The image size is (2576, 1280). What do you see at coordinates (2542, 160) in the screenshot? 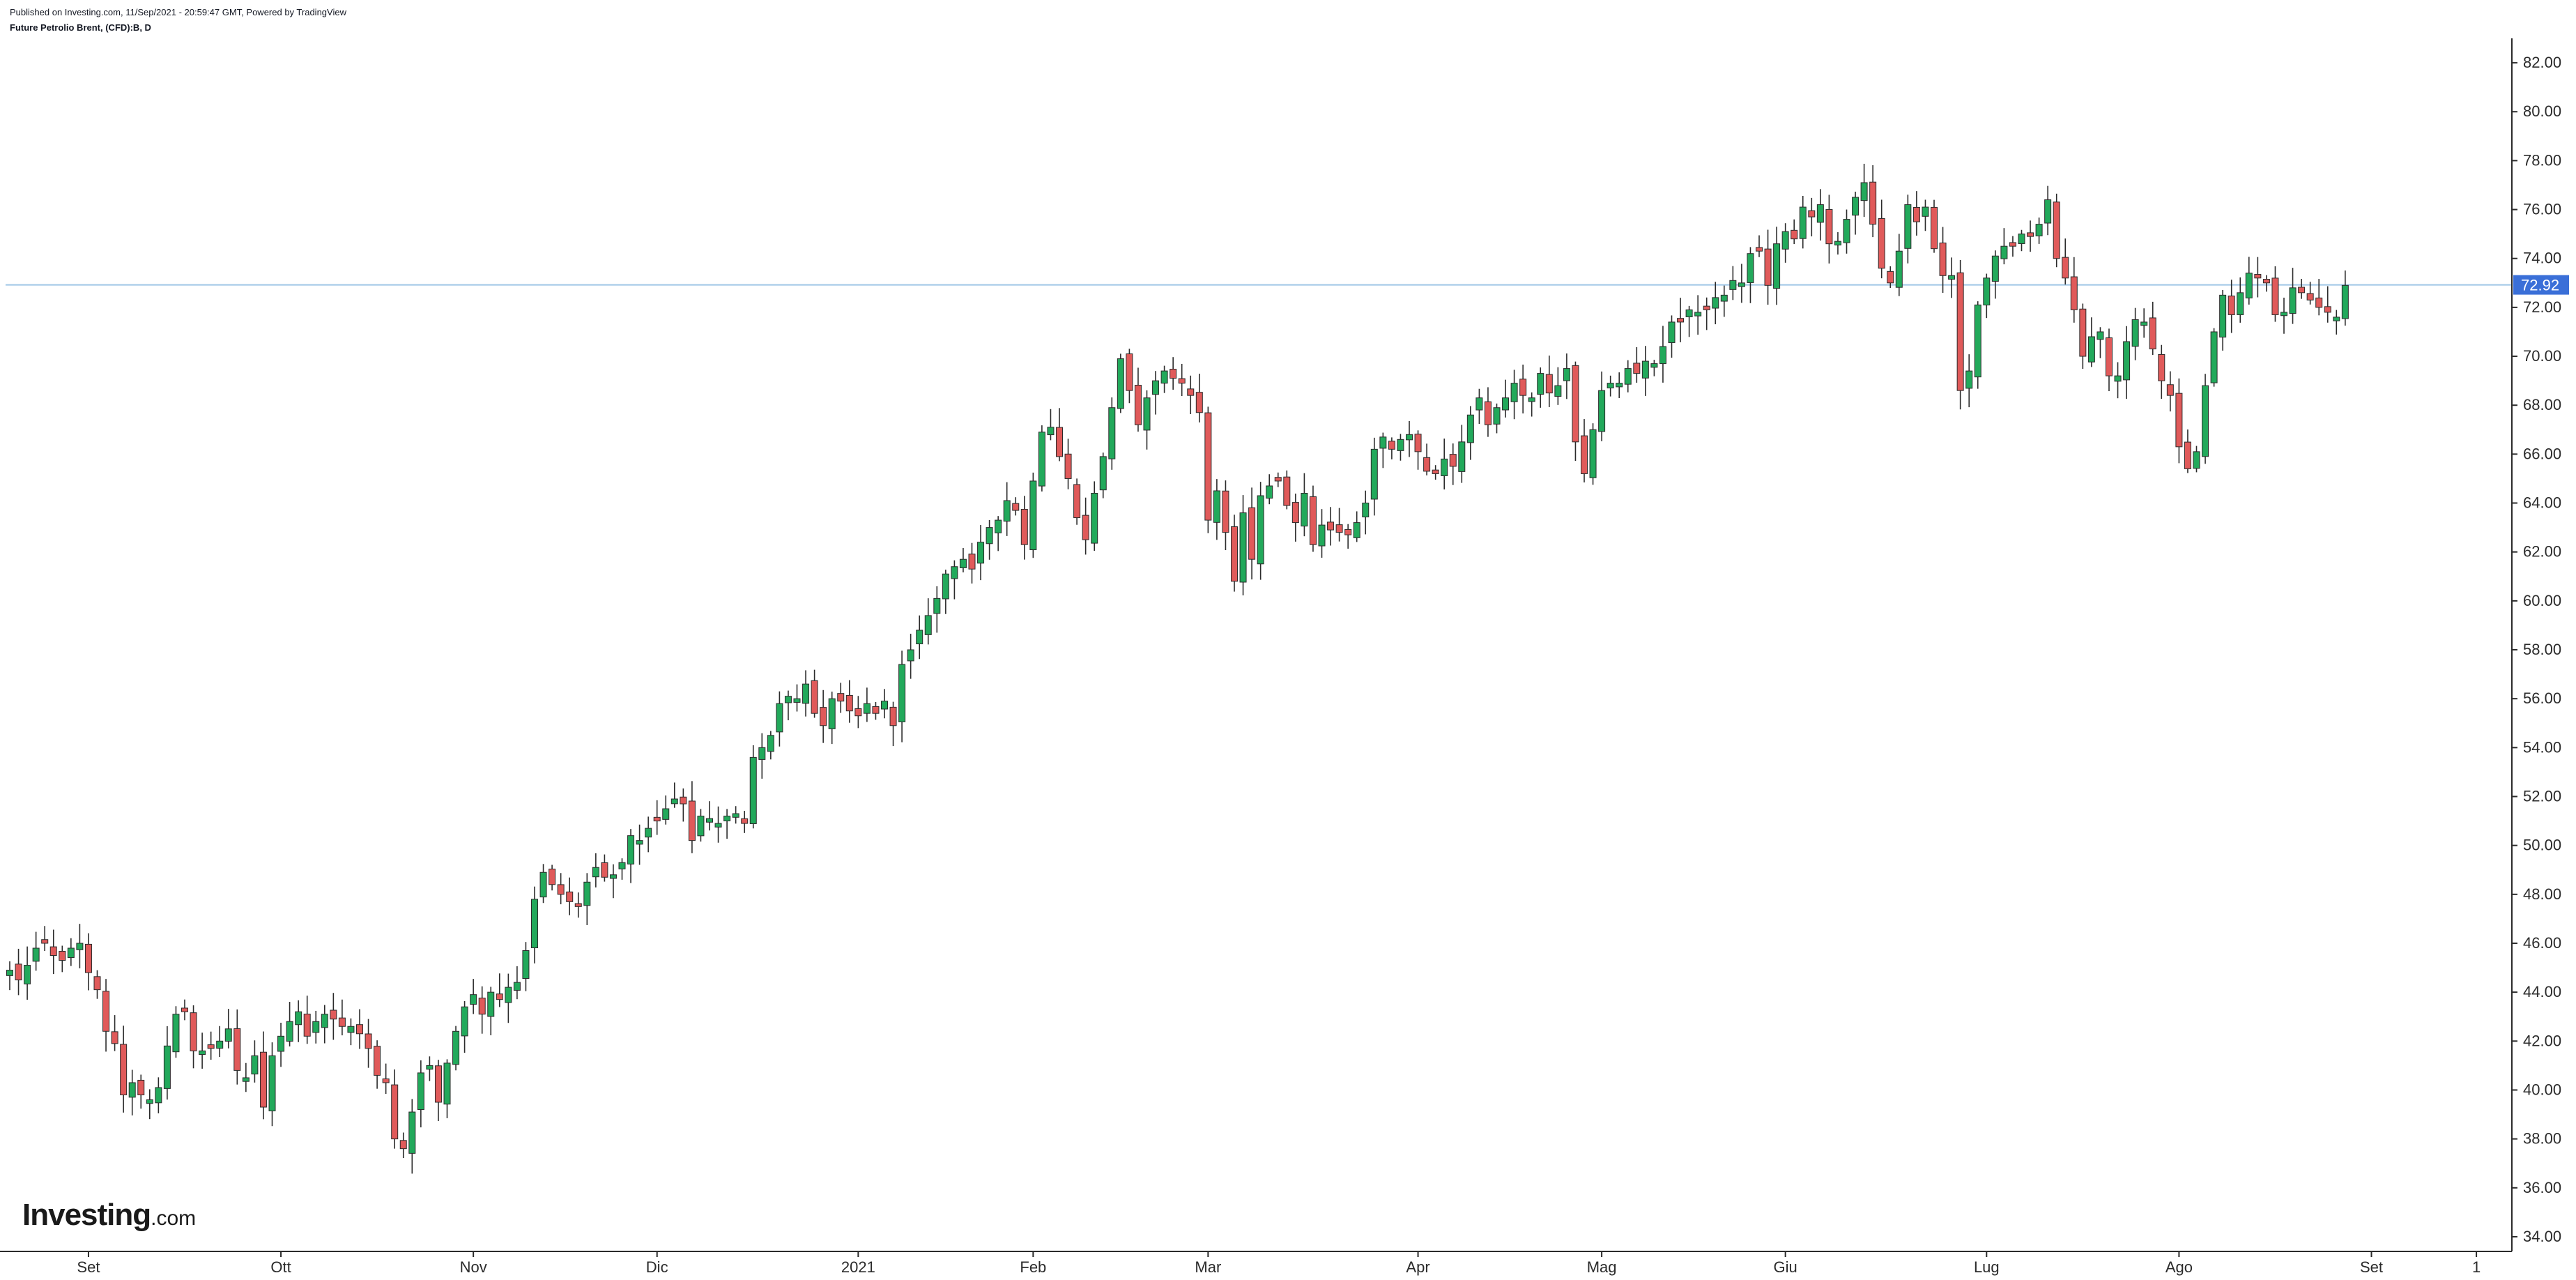
I see `price-tick-label: 78.00` at bounding box center [2542, 160].